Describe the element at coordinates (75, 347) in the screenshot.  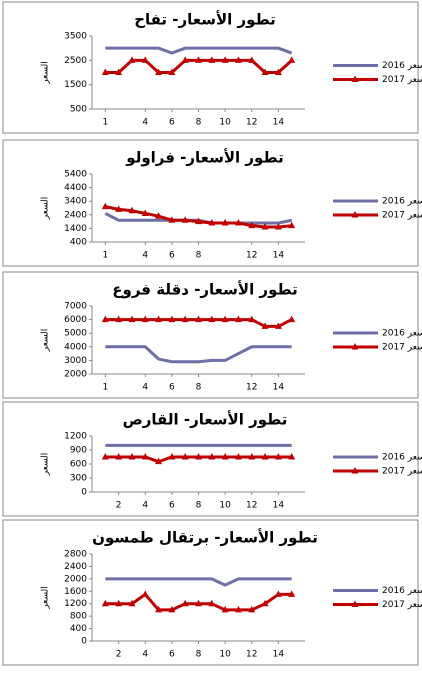
I see `y-tick-label: 4000` at that location.